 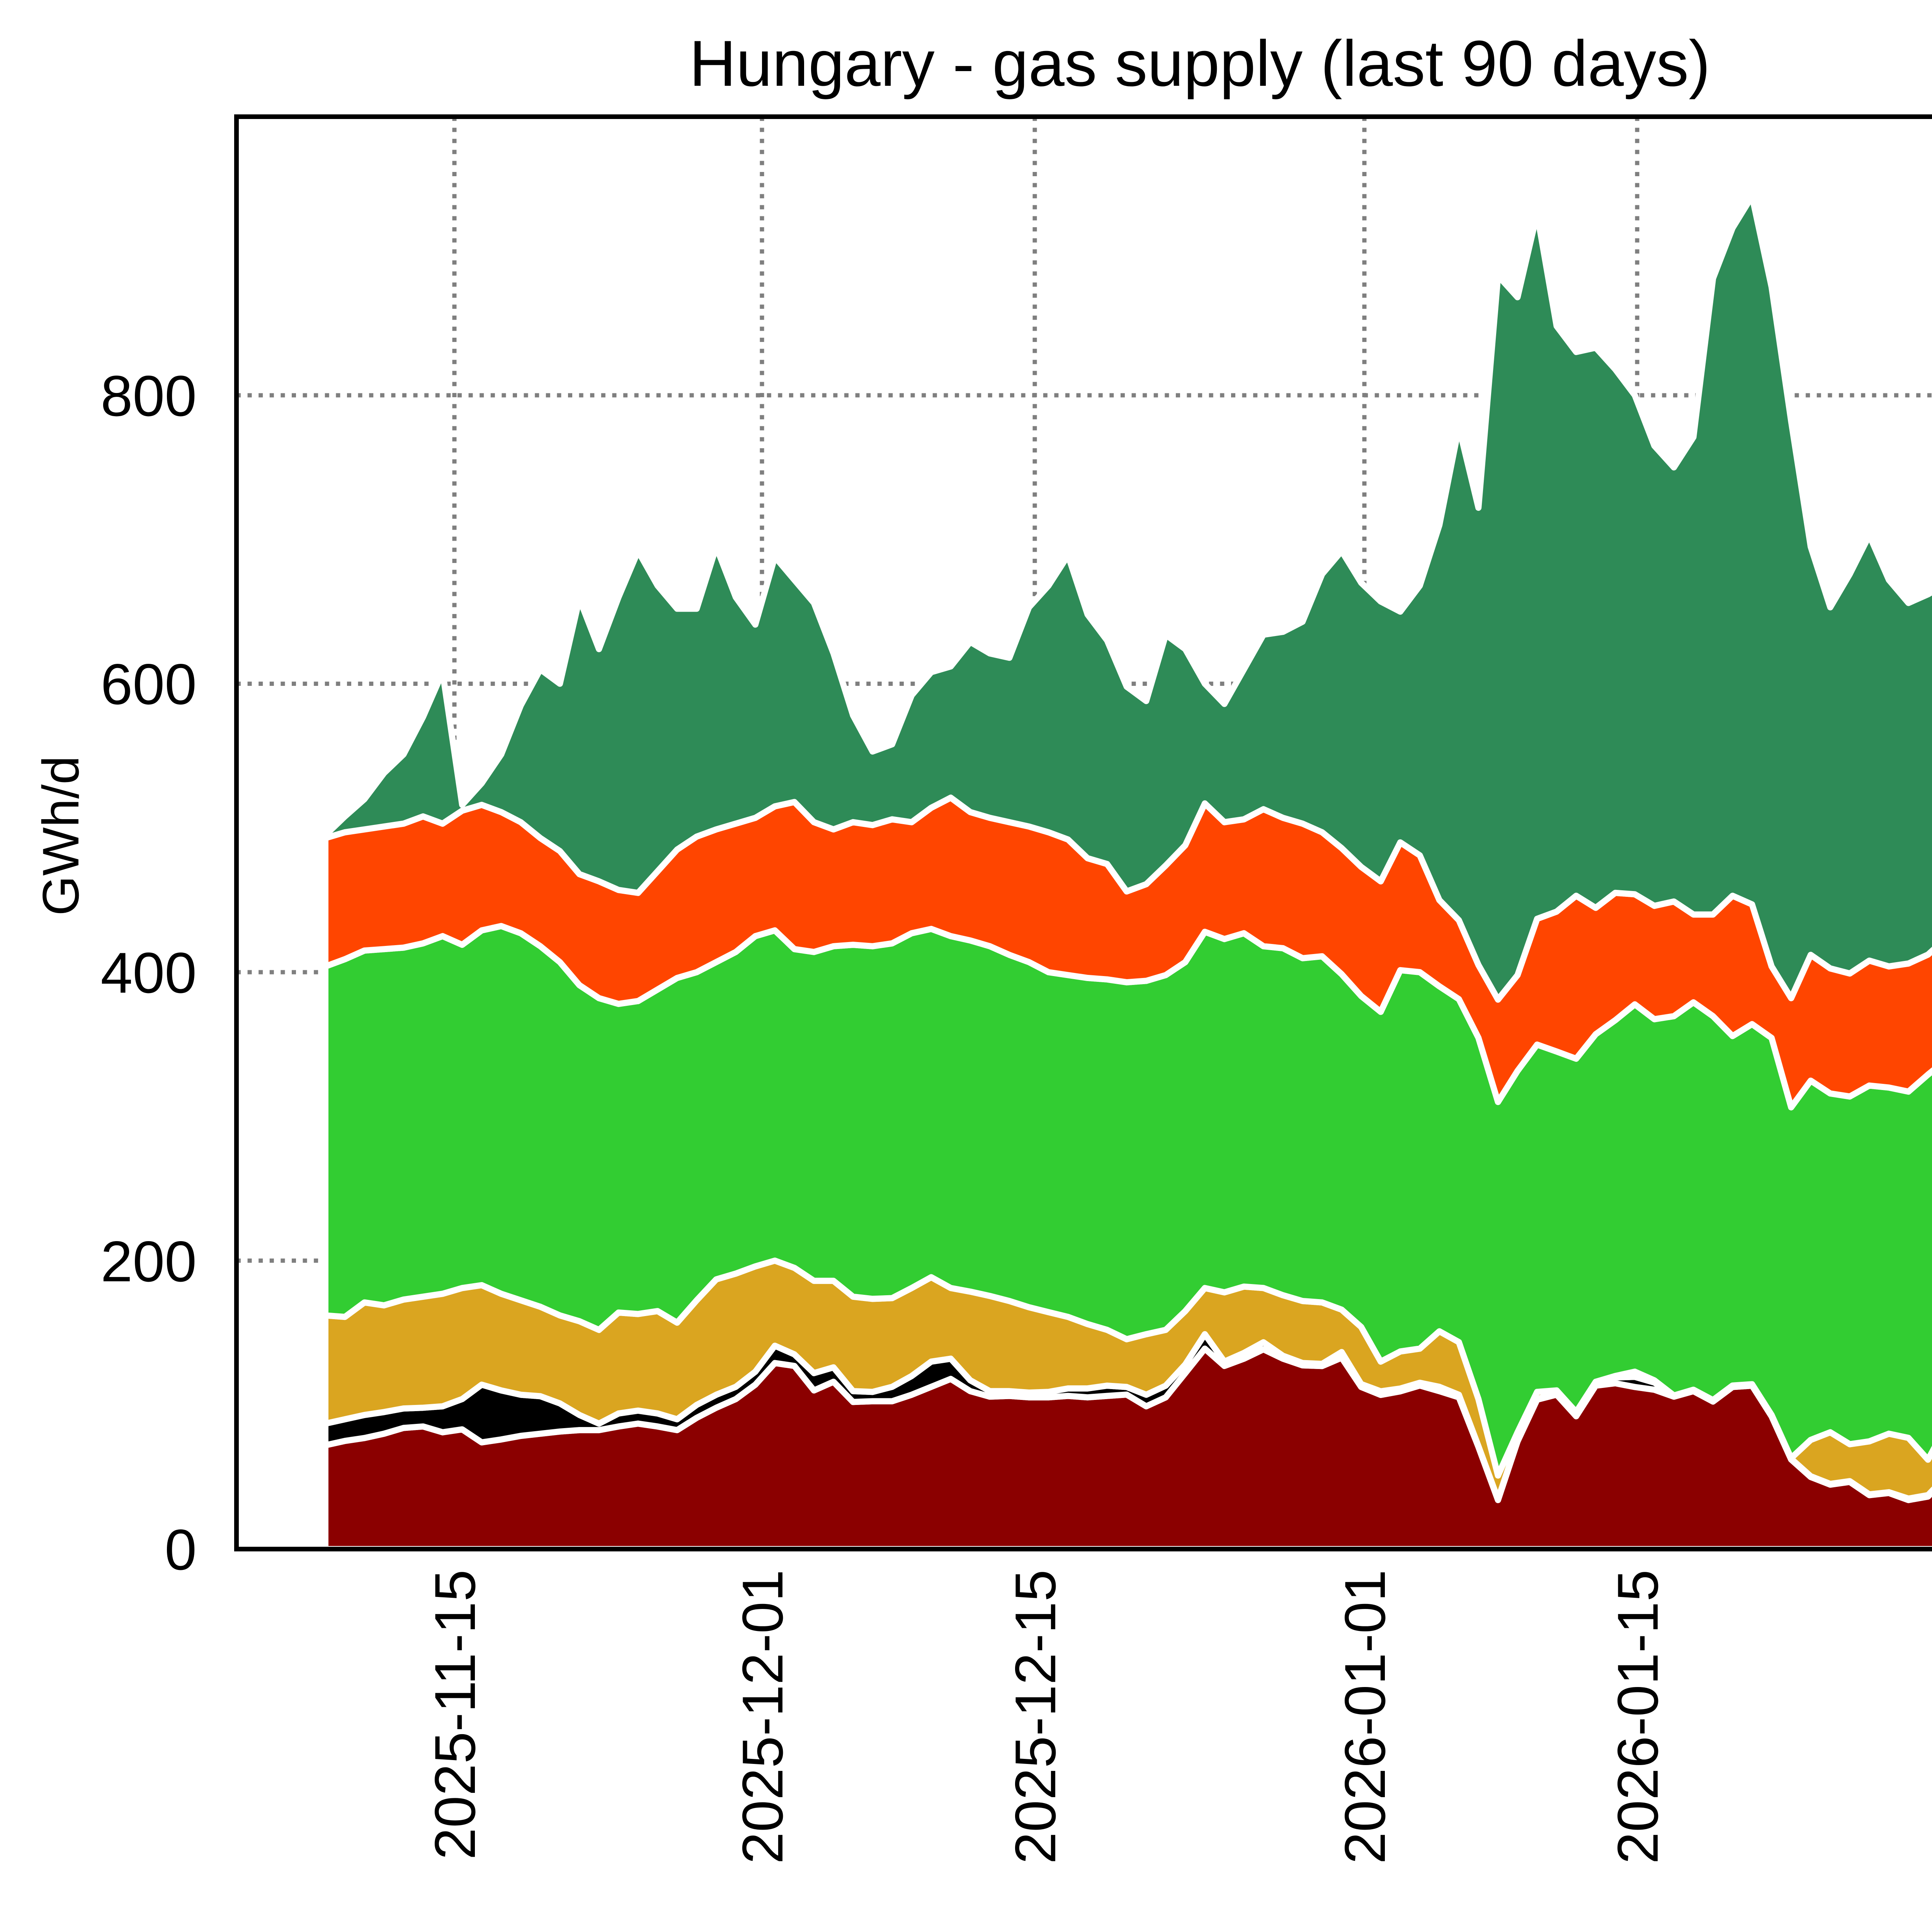 What do you see at coordinates (148, 1262) in the screenshot?
I see `svg-text: 200` at bounding box center [148, 1262].